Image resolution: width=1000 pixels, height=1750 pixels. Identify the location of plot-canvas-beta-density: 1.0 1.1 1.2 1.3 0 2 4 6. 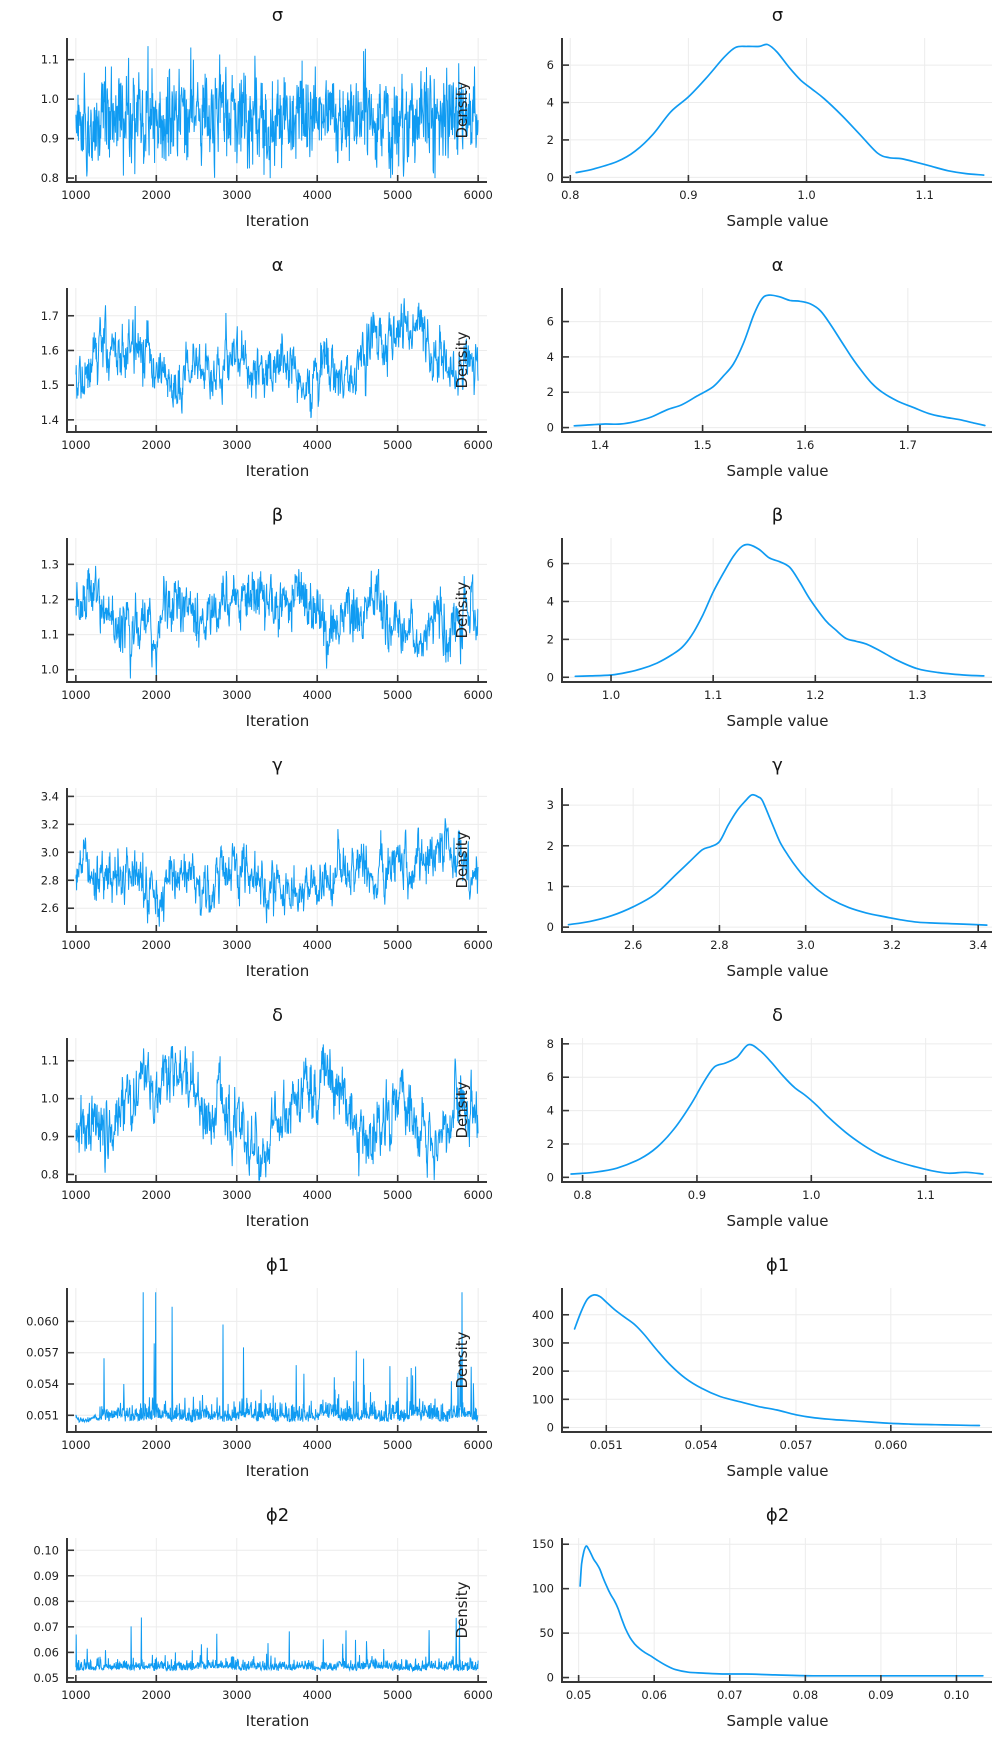
(769, 620).